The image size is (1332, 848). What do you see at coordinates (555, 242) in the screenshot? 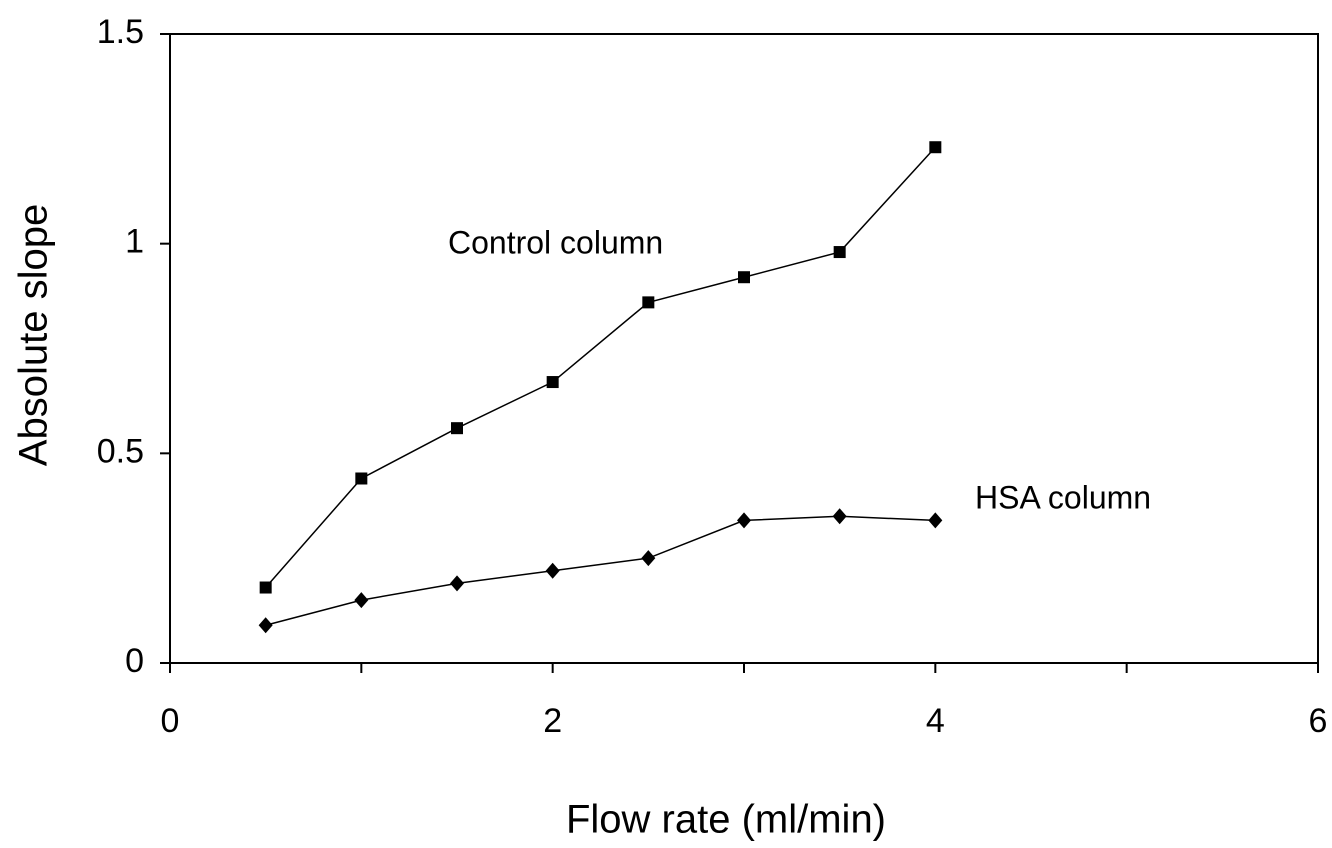
I see `series-label: Control column` at bounding box center [555, 242].